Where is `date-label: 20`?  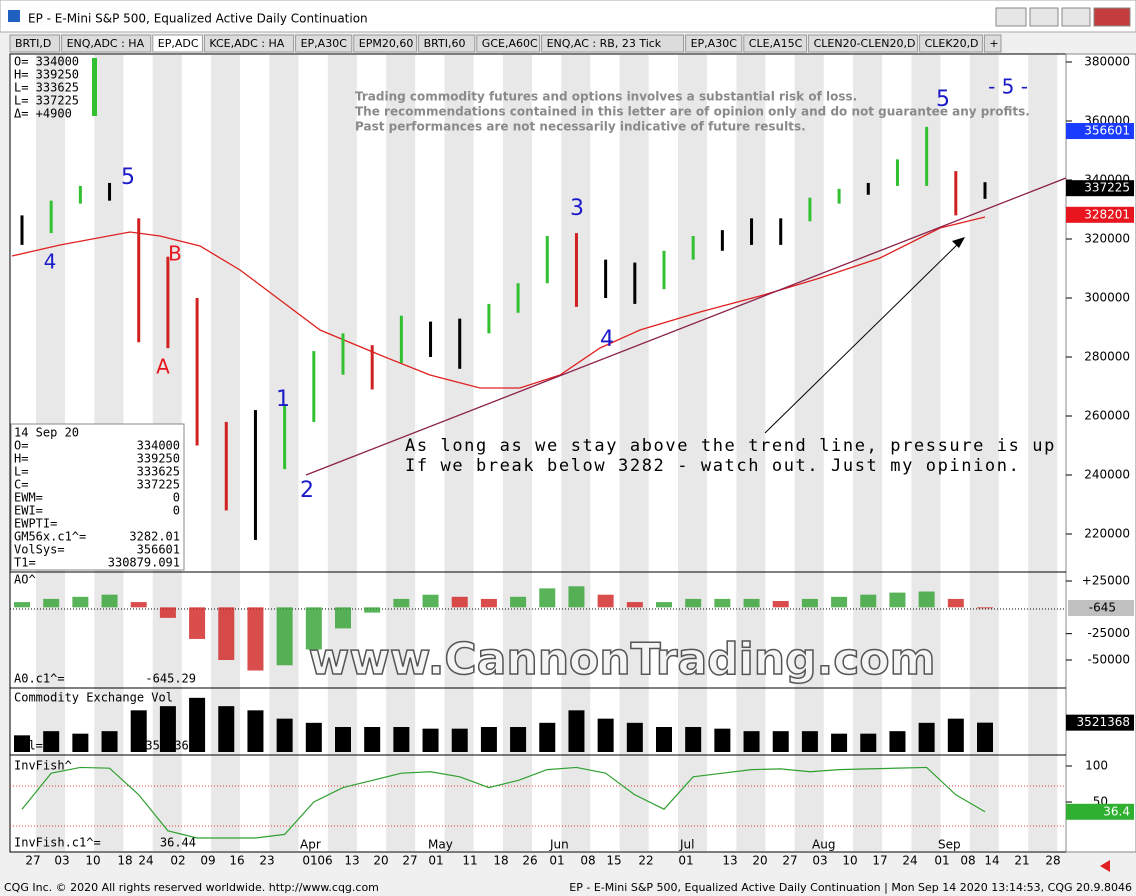
date-label: 20 is located at coordinates (380, 861).